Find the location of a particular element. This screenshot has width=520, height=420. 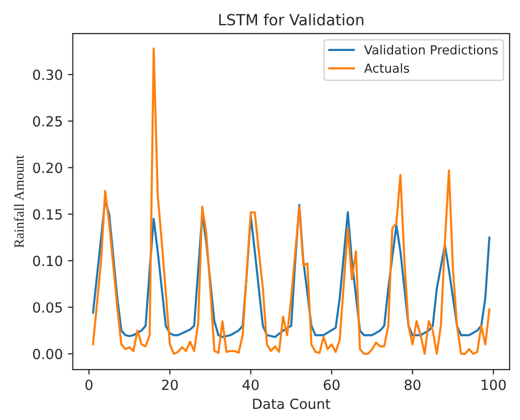

y-tick-label: 0.10 is located at coordinates (47, 261).